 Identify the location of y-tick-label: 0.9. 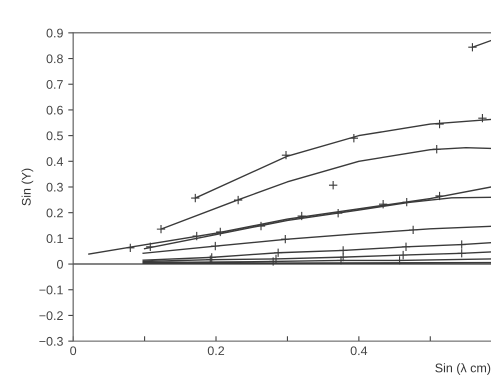
(54, 33).